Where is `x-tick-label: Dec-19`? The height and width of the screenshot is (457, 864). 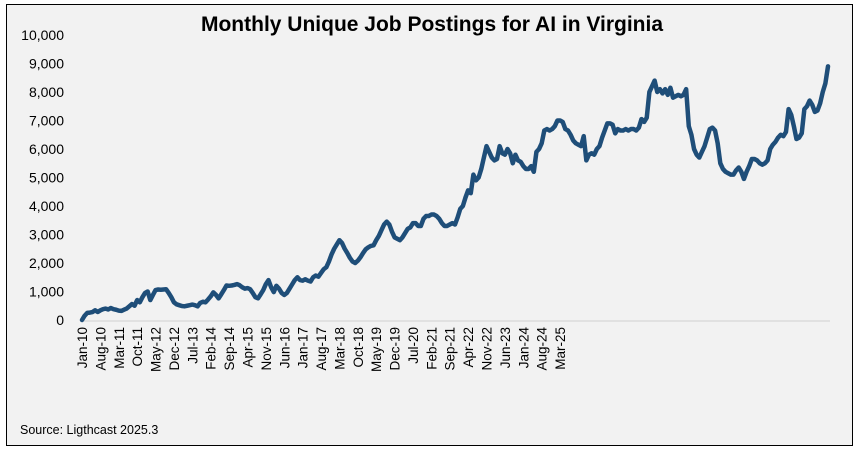 x-tick-label: Dec-19 is located at coordinates (395, 349).